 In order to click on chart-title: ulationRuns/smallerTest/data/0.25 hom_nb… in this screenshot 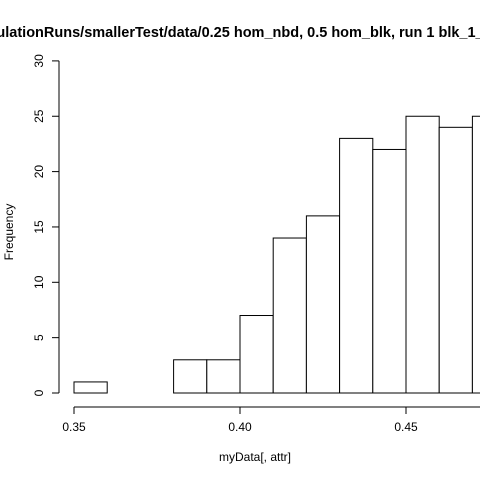, I will do `click(240, 33)`.